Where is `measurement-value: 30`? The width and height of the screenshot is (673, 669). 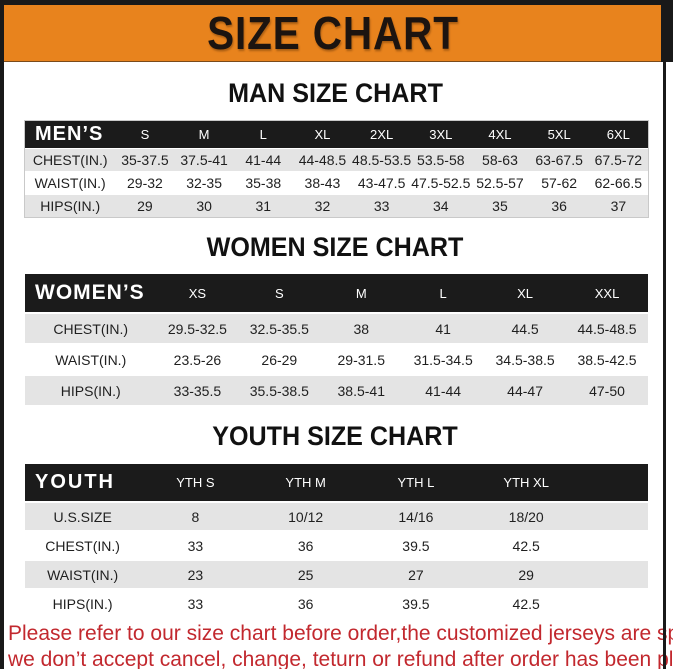 measurement-value: 30 is located at coordinates (204, 205).